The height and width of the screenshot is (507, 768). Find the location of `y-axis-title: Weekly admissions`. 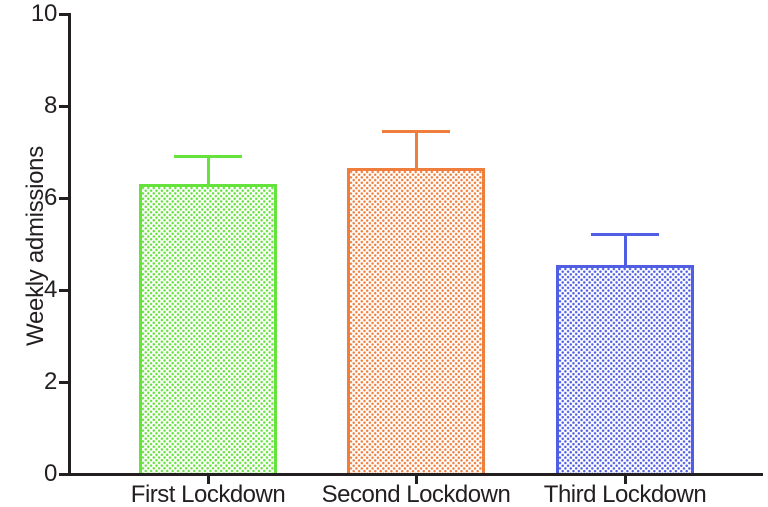

y-axis-title: Weekly admissions is located at coordinates (35, 246).